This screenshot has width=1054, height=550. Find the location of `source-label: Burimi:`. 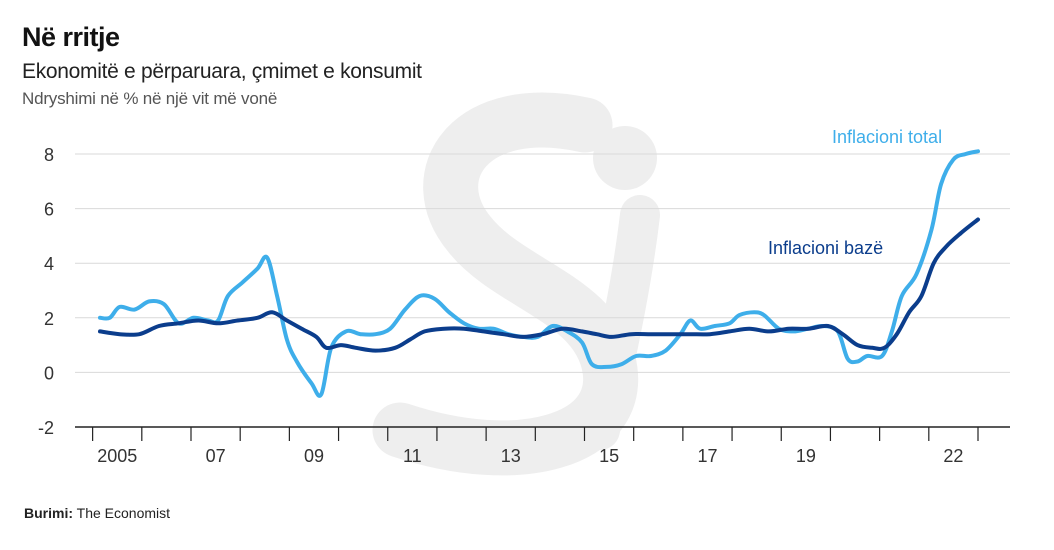

source-label: Burimi: is located at coordinates (48, 513).